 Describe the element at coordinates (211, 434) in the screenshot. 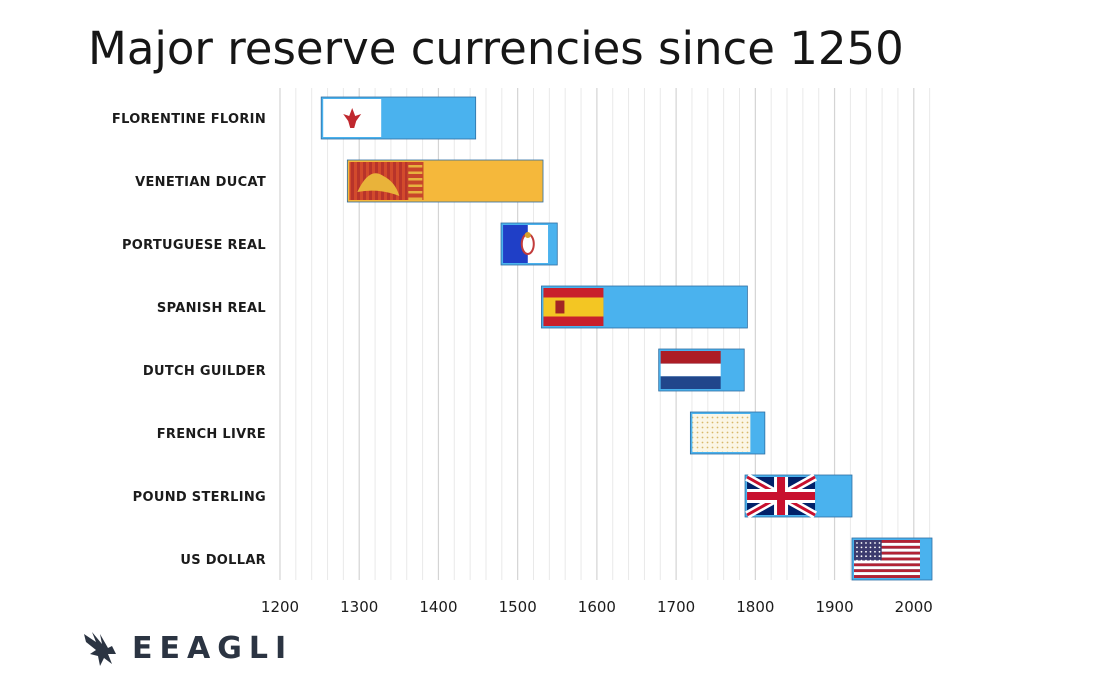

I see `category-label: FRENCH LIVRE` at that location.